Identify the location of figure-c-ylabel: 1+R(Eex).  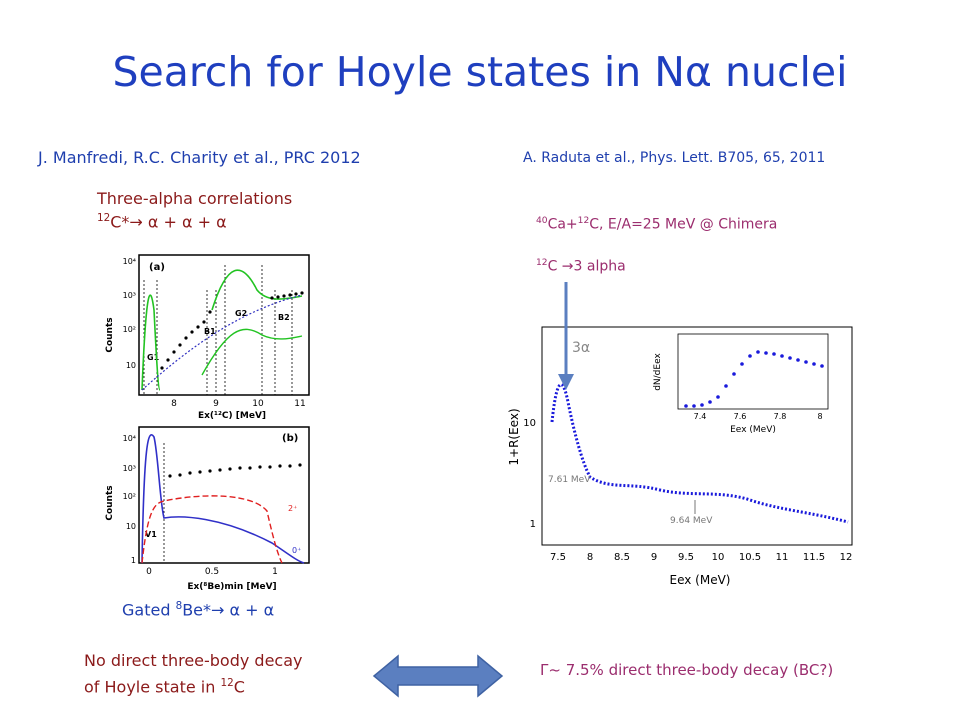
(514, 436).